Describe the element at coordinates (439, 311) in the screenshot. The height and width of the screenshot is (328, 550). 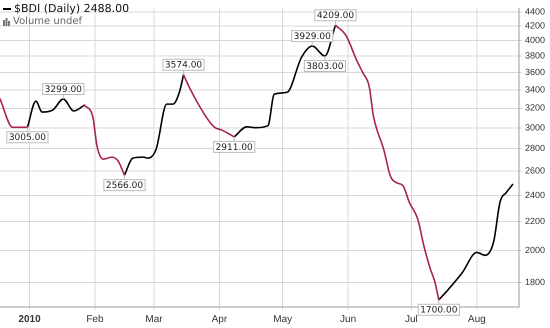
I see `data-label: 1700.00` at that location.